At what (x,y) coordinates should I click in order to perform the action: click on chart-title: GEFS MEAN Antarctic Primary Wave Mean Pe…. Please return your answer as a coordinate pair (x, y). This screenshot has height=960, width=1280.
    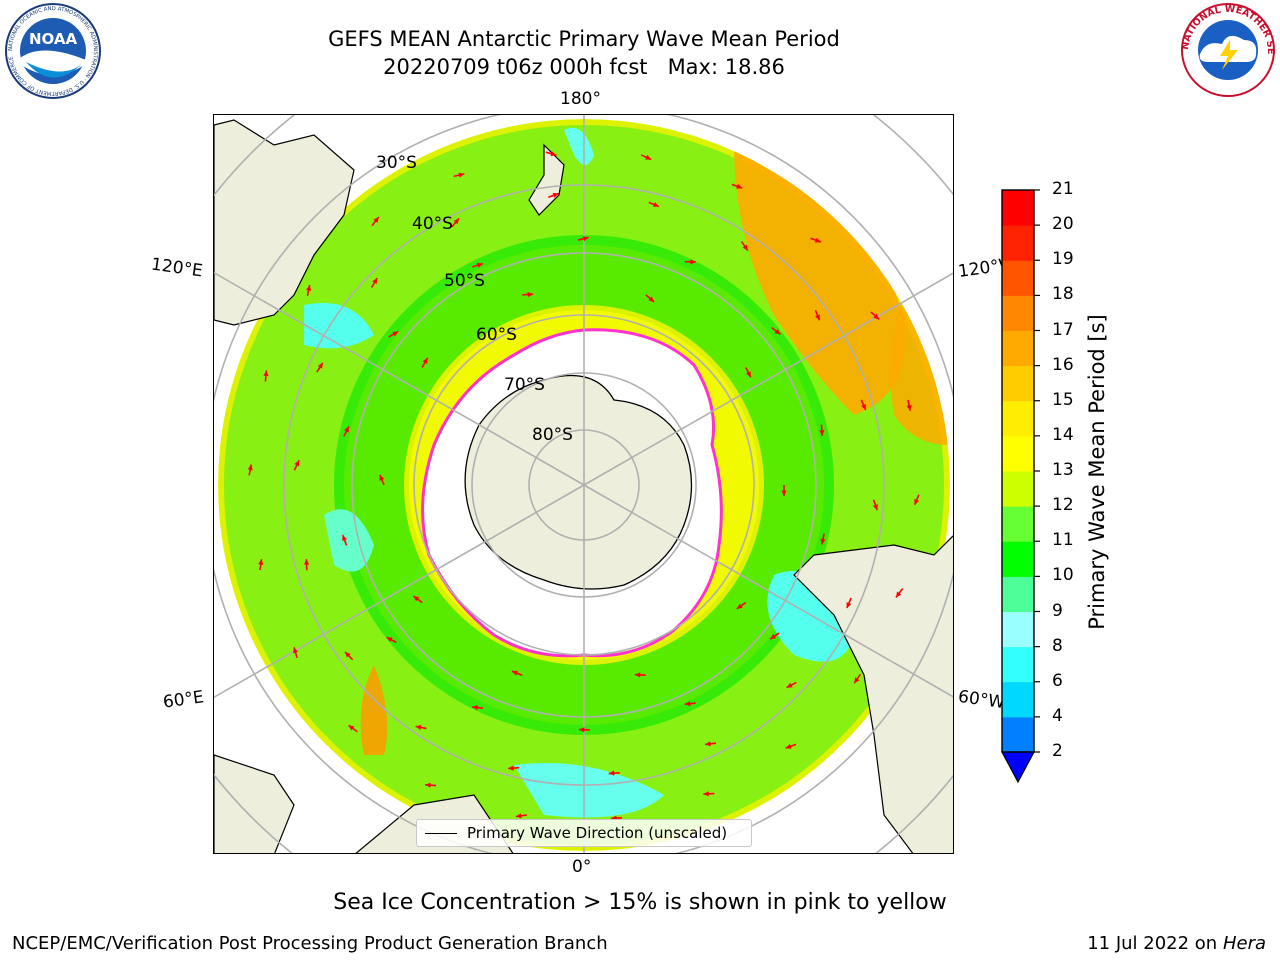
    Looking at the image, I should click on (584, 39).